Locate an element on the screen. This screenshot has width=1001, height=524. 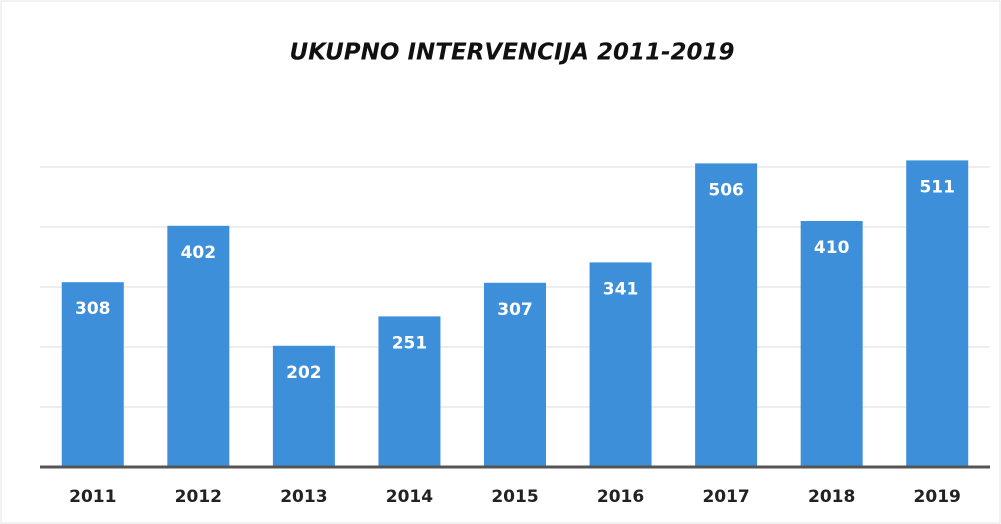
data-label: 410 is located at coordinates (832, 248).